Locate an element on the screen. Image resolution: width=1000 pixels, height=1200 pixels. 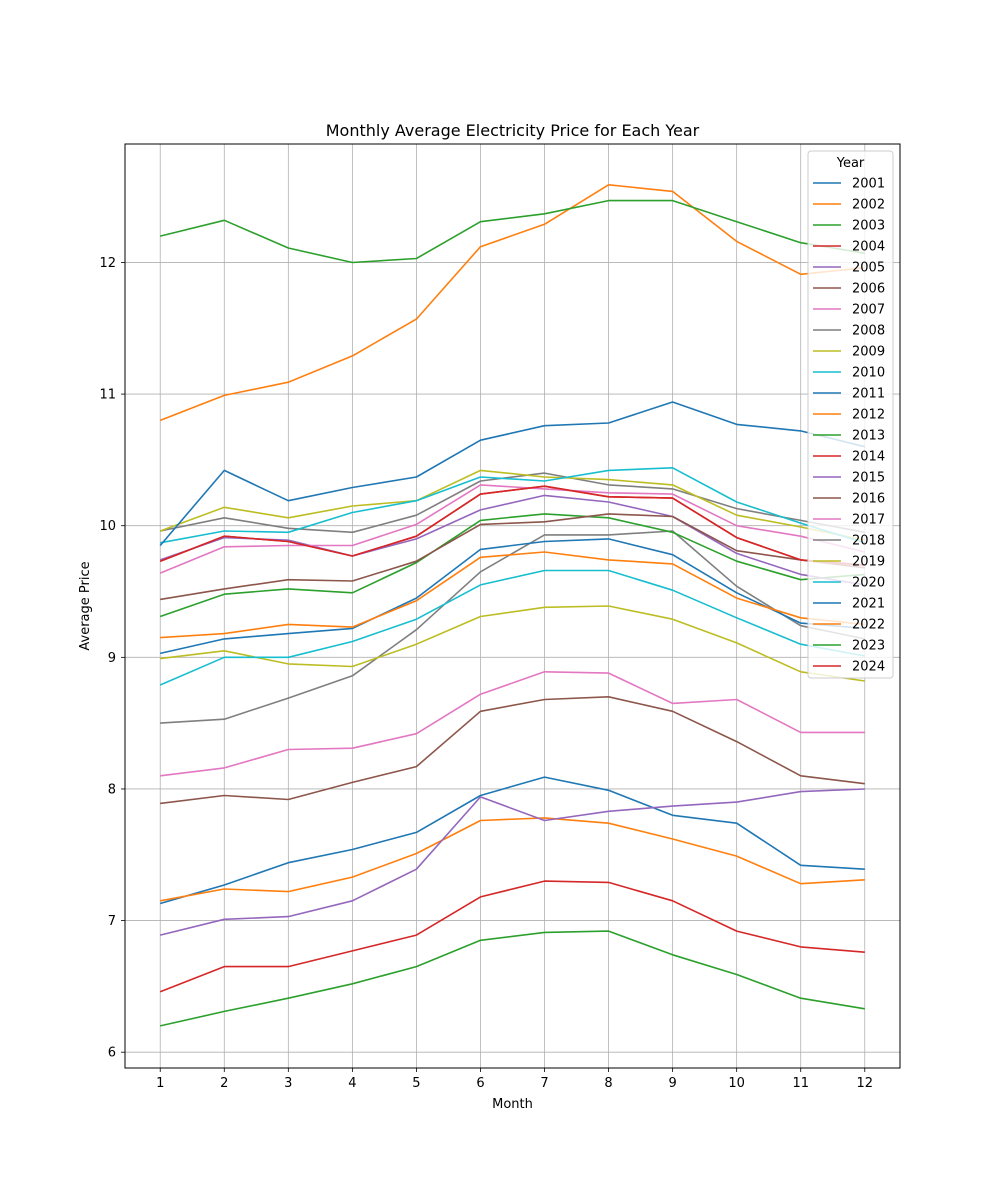
series-line-2008 is located at coordinates (512, 627).